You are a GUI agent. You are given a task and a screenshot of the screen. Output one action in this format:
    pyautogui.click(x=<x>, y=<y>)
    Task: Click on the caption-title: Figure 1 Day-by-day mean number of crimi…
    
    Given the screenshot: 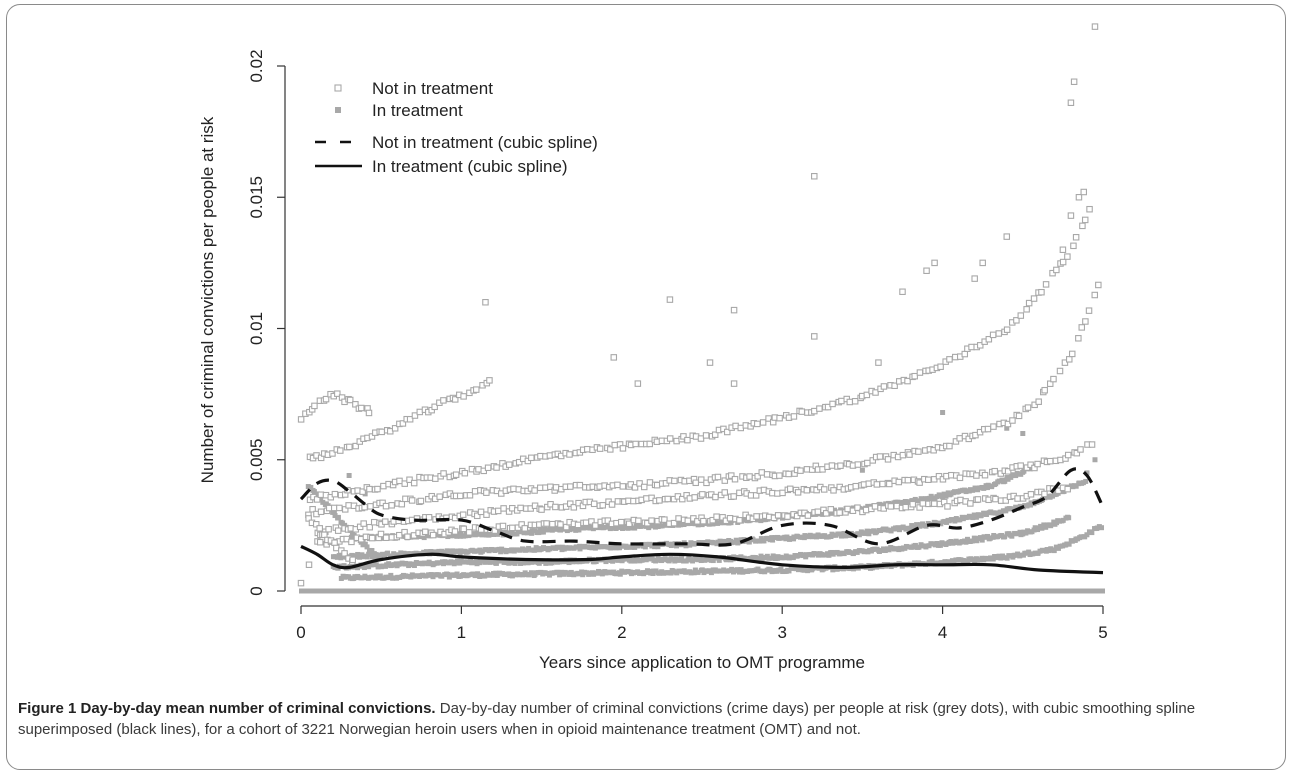 What is the action you would take?
    pyautogui.click(x=227, y=708)
    